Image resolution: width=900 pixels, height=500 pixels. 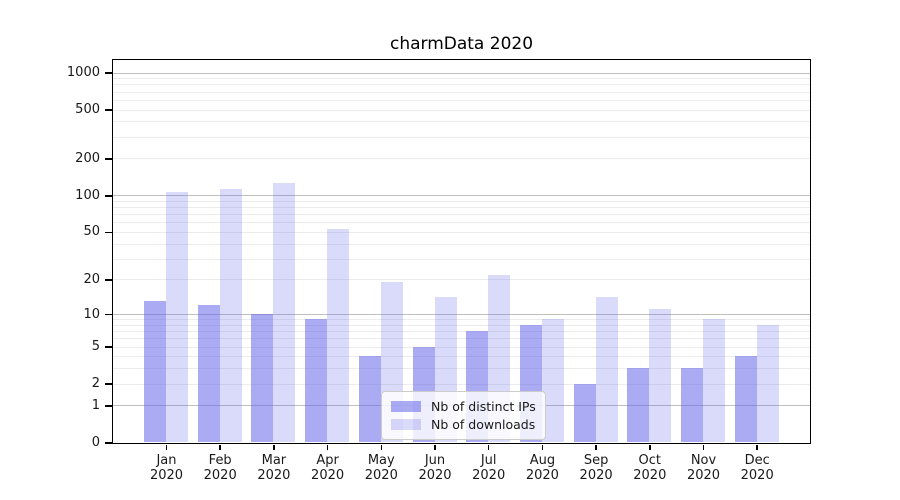 What do you see at coordinates (220, 447) in the screenshot?
I see `x-tick-feb-2020` at bounding box center [220, 447].